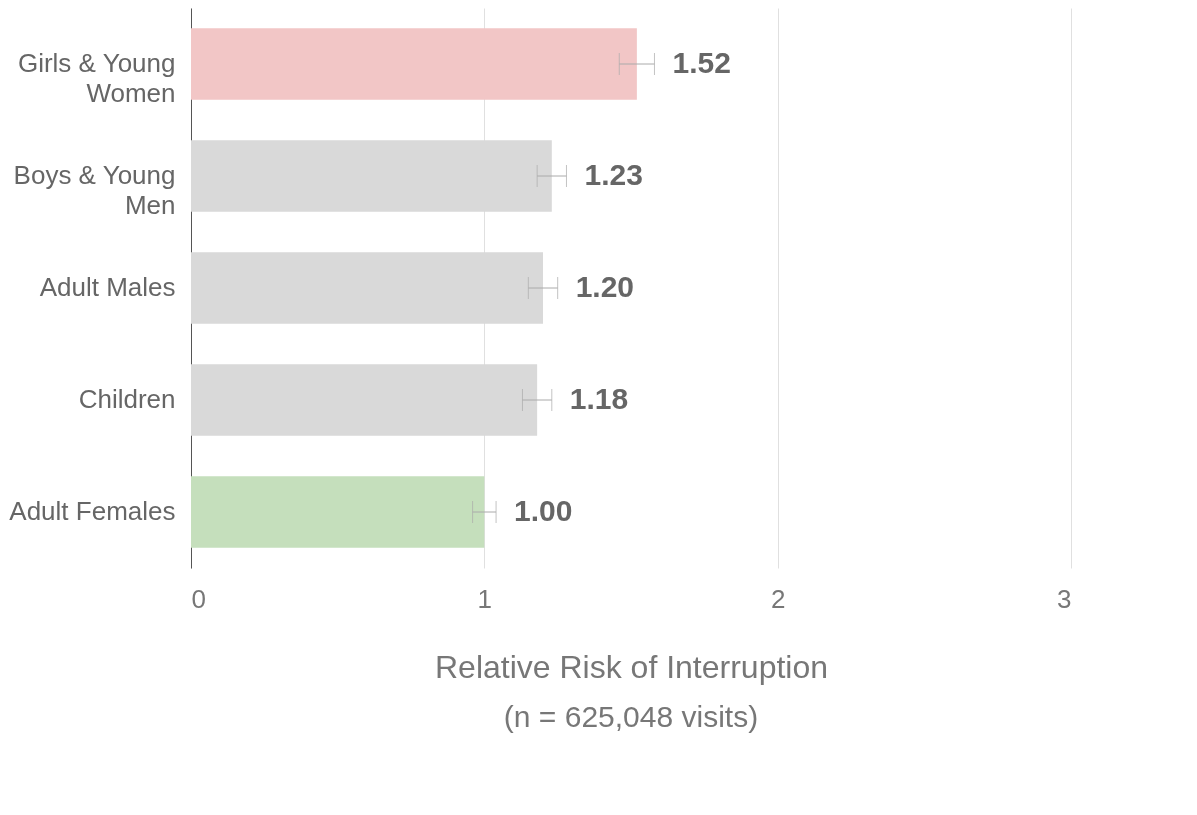 The width and height of the screenshot is (1197, 815). What do you see at coordinates (1064, 598) in the screenshot?
I see `x-tick-label: 3` at bounding box center [1064, 598].